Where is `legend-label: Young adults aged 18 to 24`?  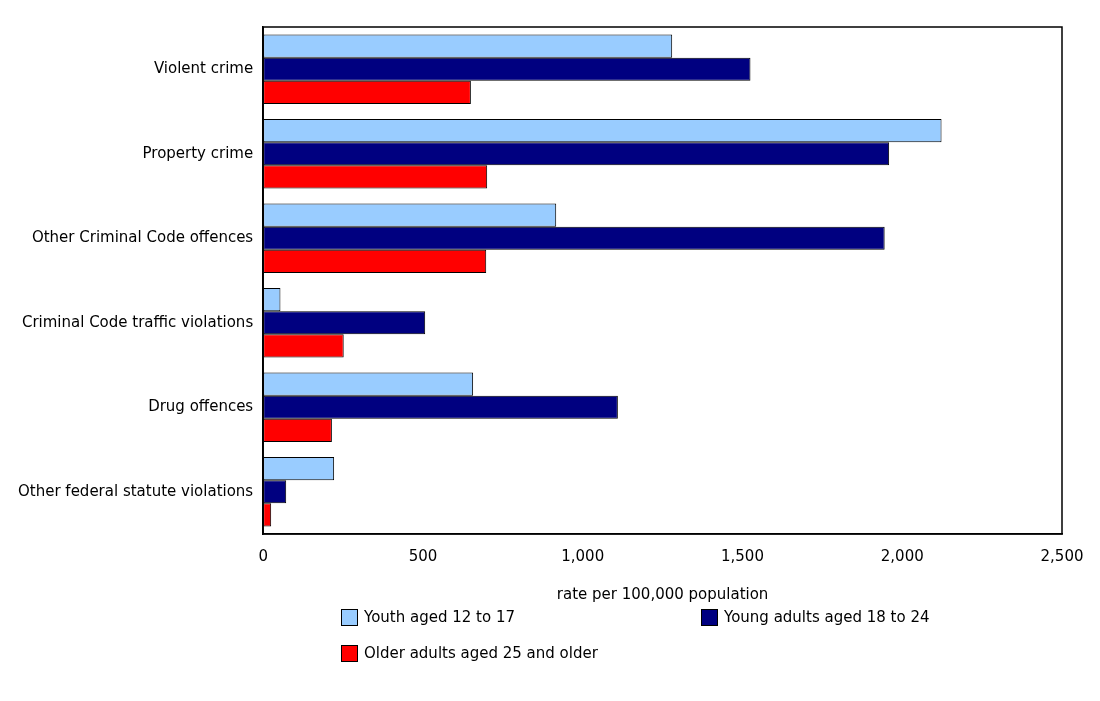
legend-label: Young adults aged 18 to 24 is located at coordinates (827, 617).